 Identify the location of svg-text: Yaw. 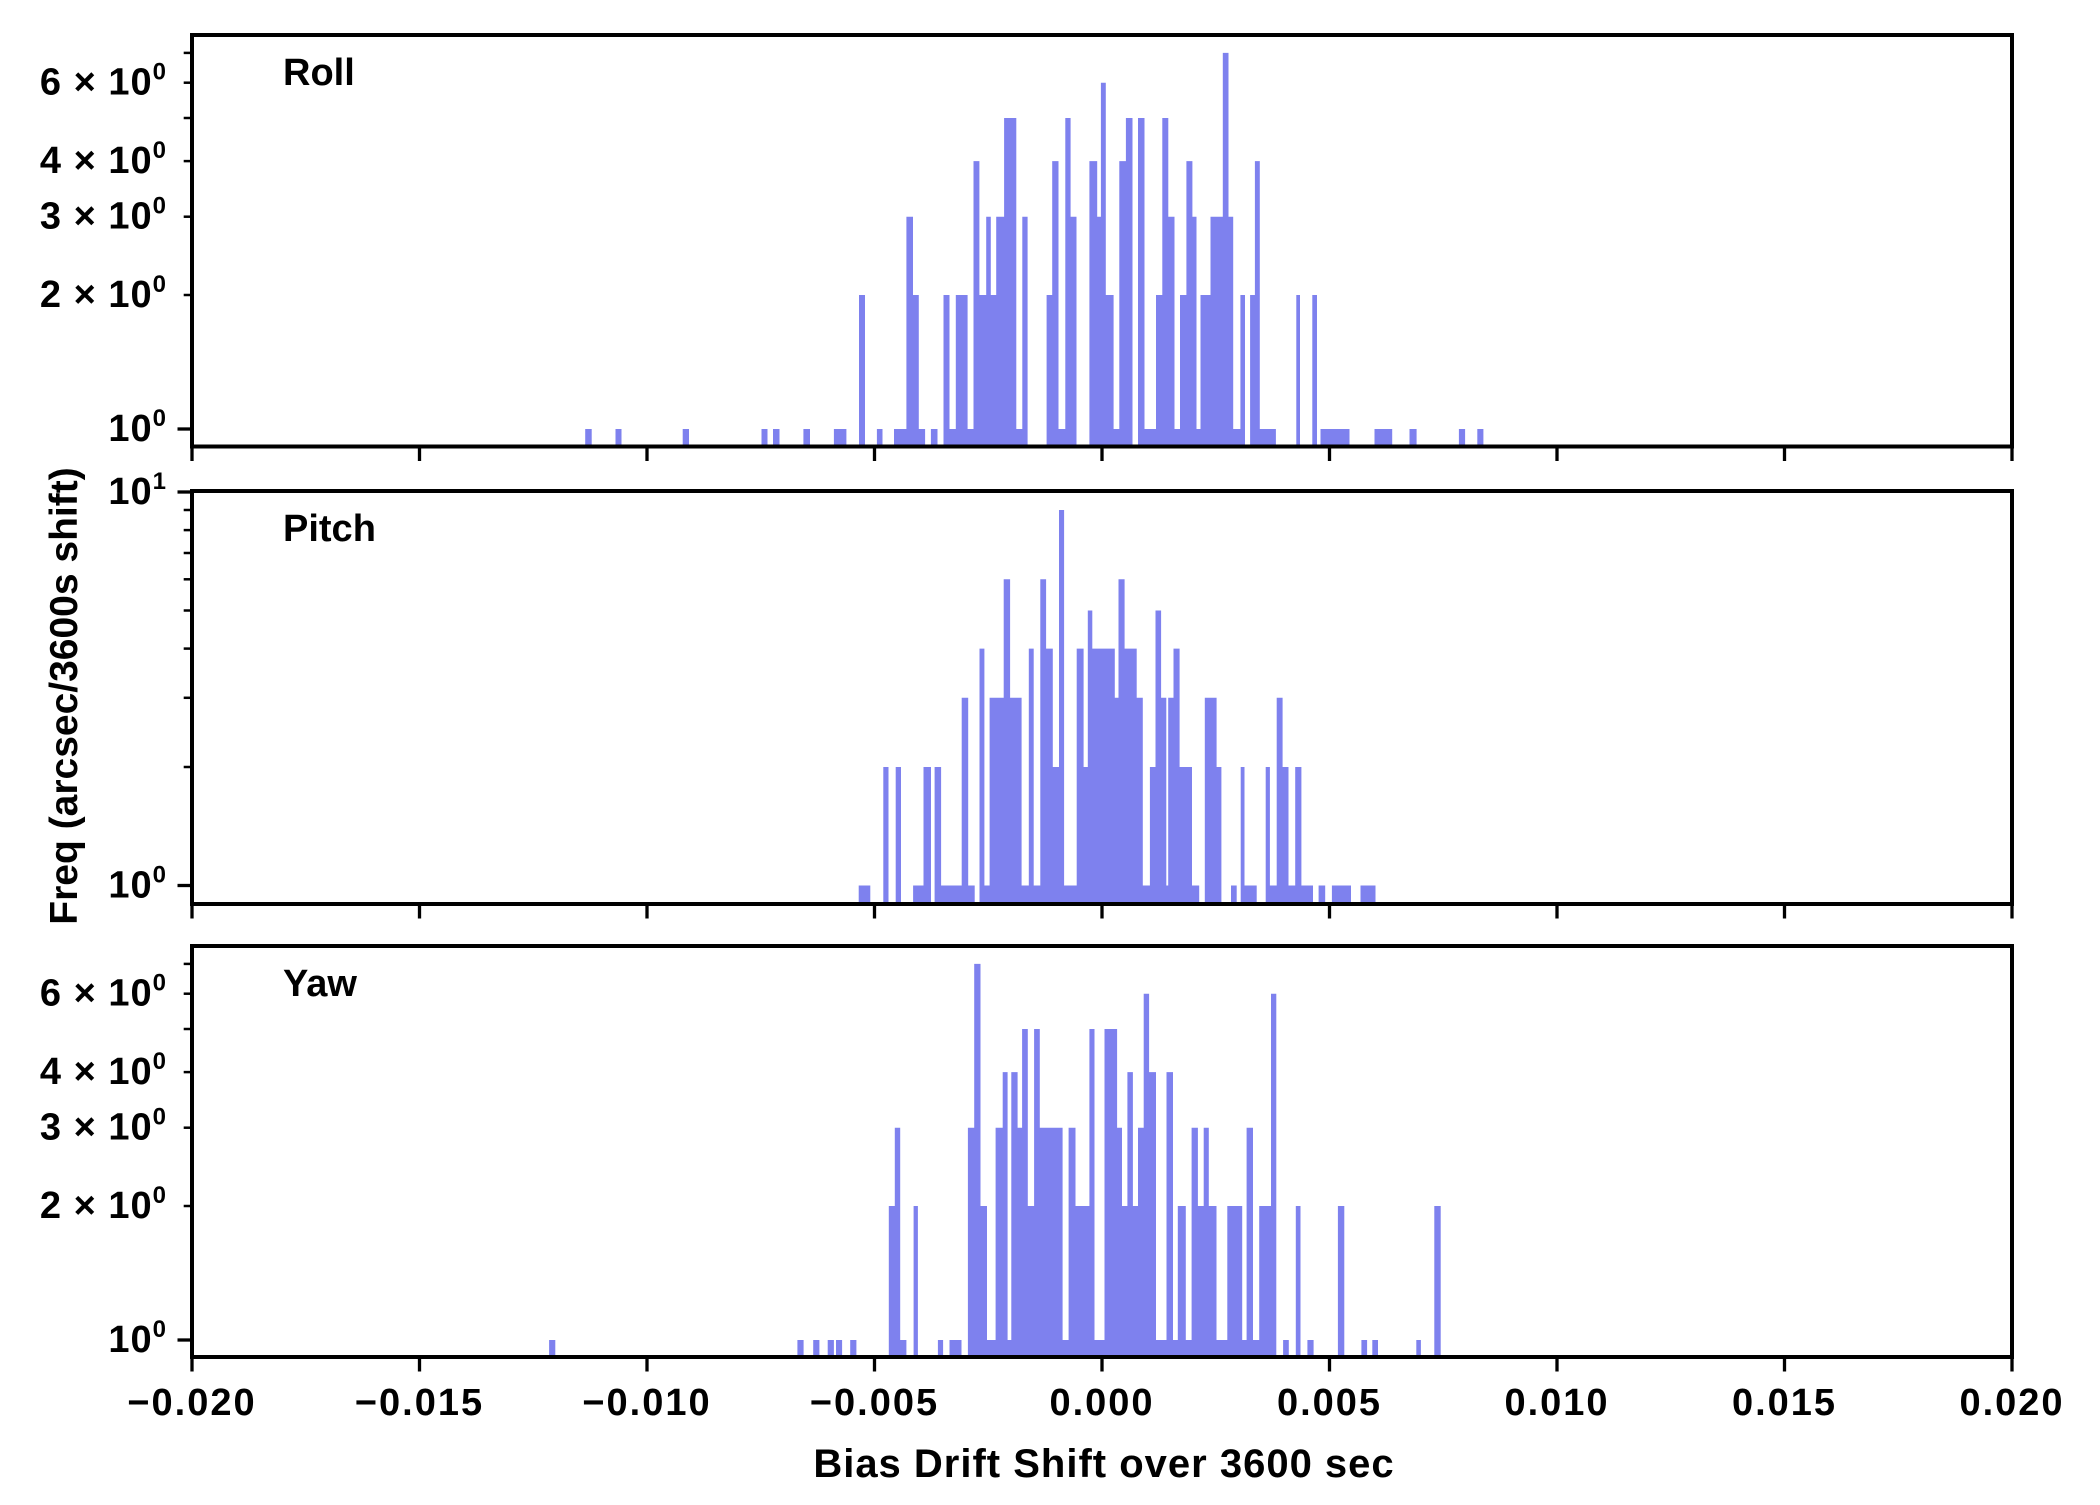
(320, 984).